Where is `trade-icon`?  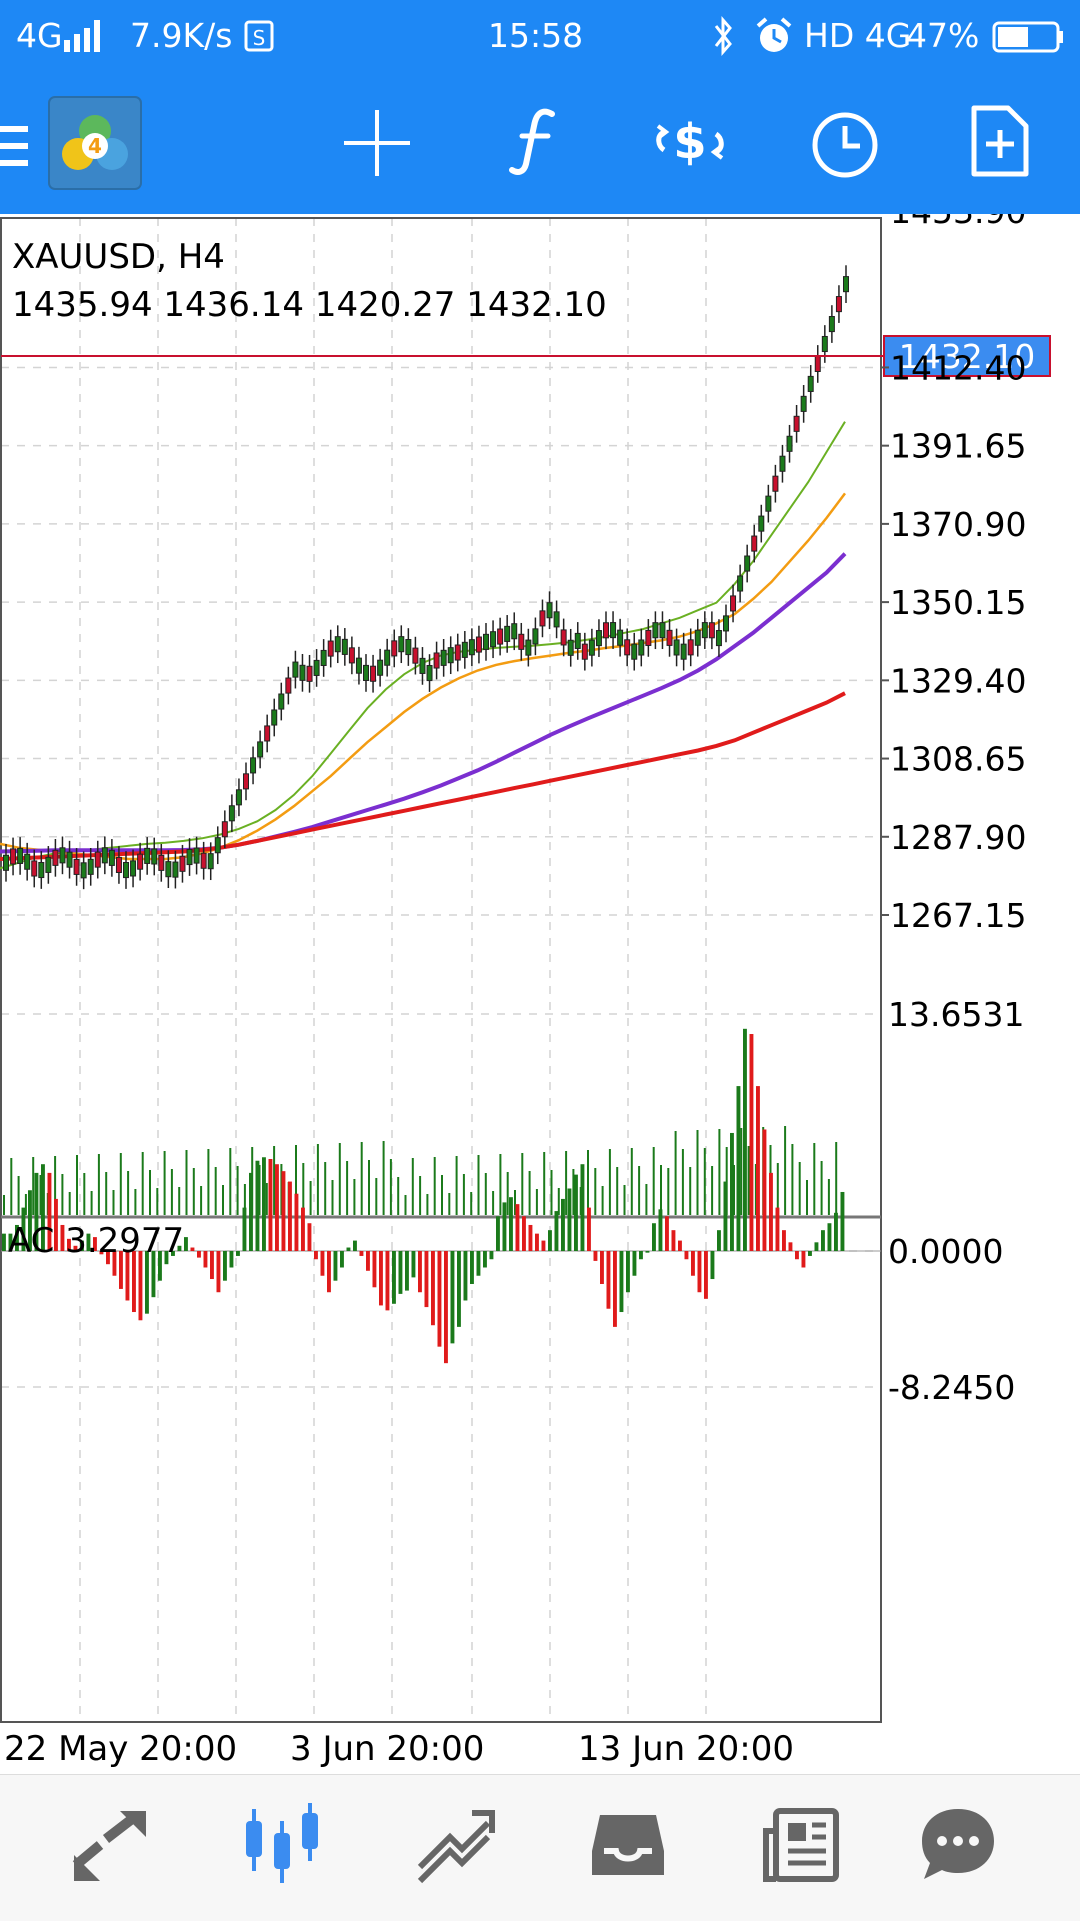
trade-icon is located at coordinates (456, 1847).